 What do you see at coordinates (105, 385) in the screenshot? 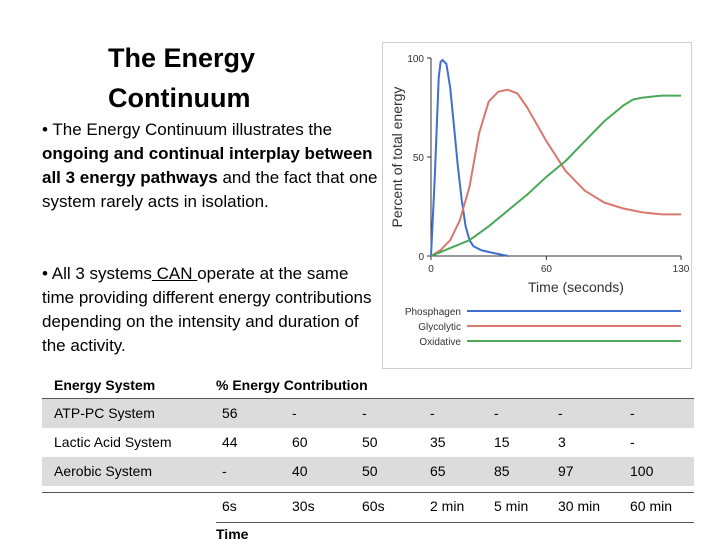
I see `header-energy-system: Energy System` at bounding box center [105, 385].